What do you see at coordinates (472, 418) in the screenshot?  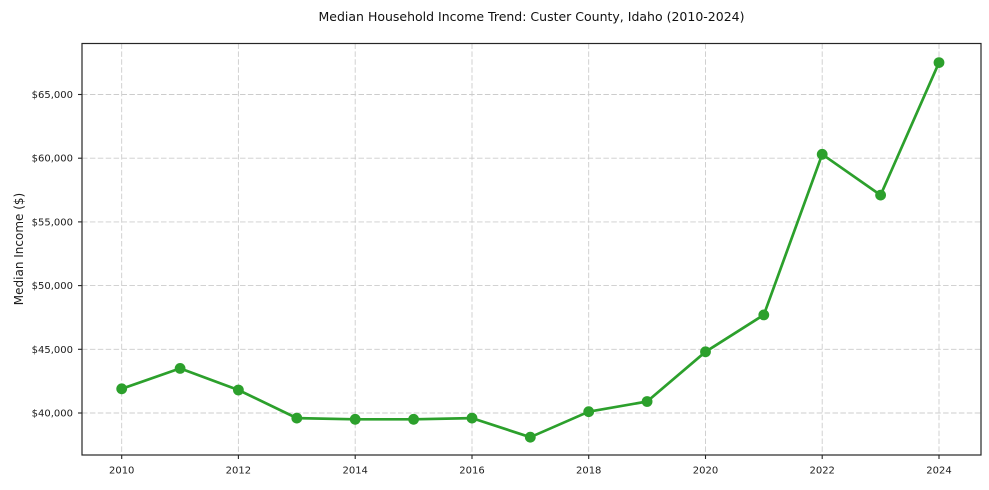 I see `data-point-2016` at bounding box center [472, 418].